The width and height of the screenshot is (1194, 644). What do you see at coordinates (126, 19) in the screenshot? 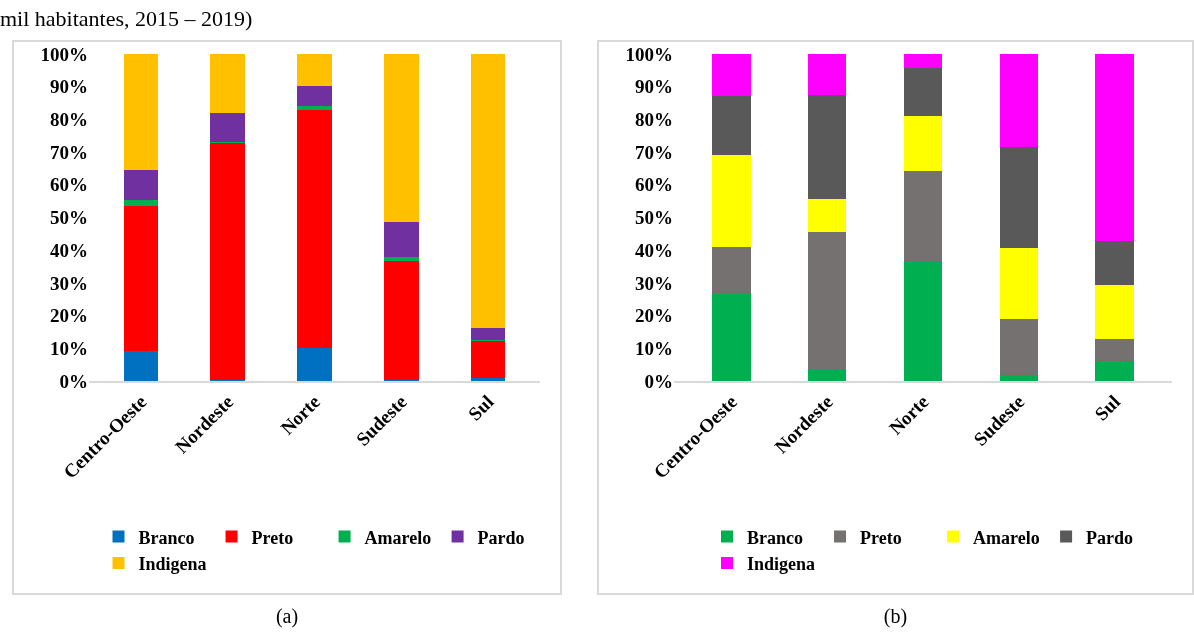
I see `chart-title: mil habitantes, 2015 – 2019)` at bounding box center [126, 19].